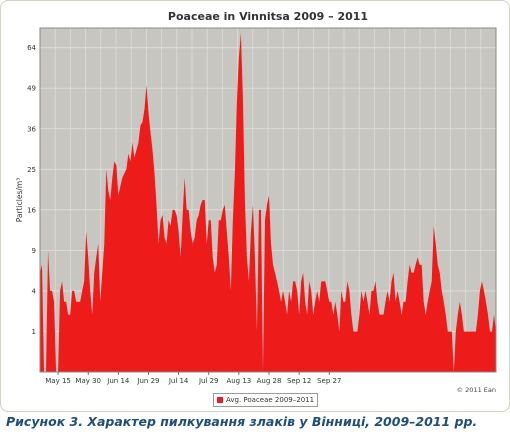  I want to click on chart-credit: © 2011 Ean, so click(476, 390).